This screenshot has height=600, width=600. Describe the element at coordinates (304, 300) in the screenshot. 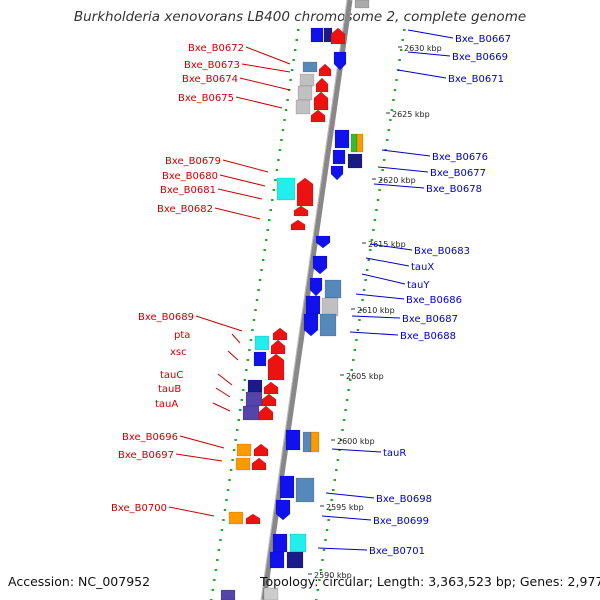

I see `backbone-highlight` at that location.